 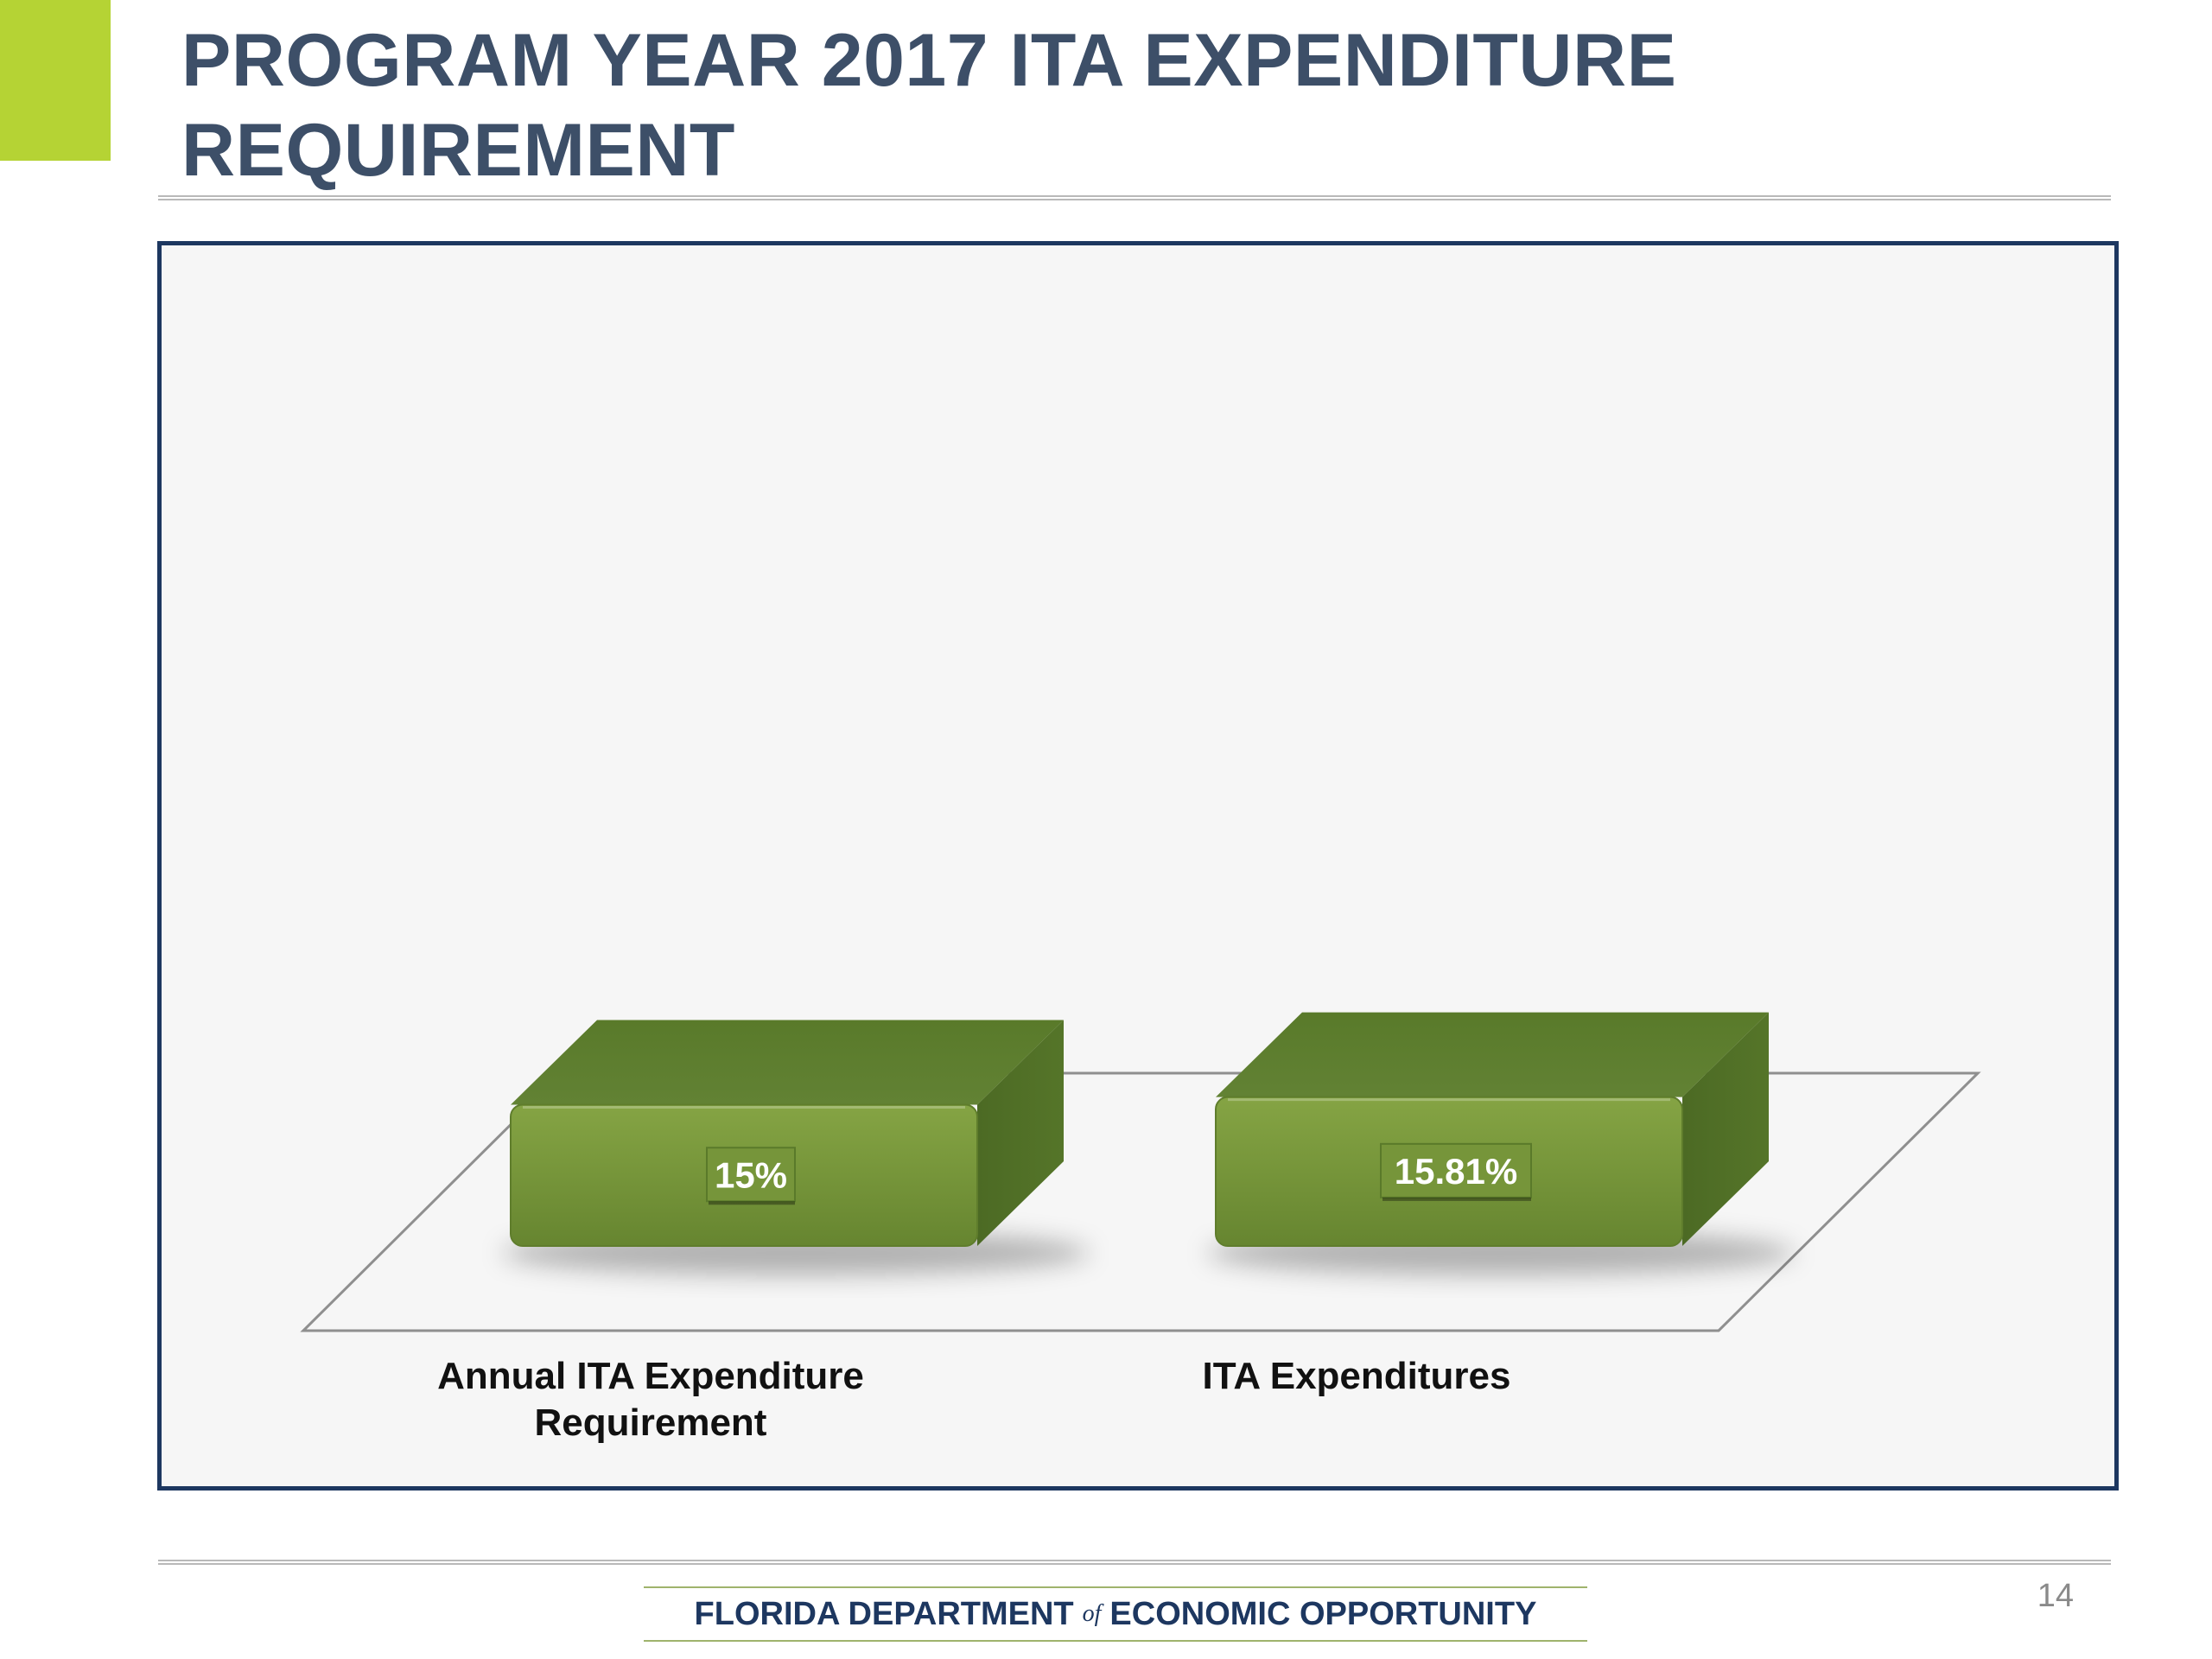 I want to click on accent-block, so click(x=55, y=80).